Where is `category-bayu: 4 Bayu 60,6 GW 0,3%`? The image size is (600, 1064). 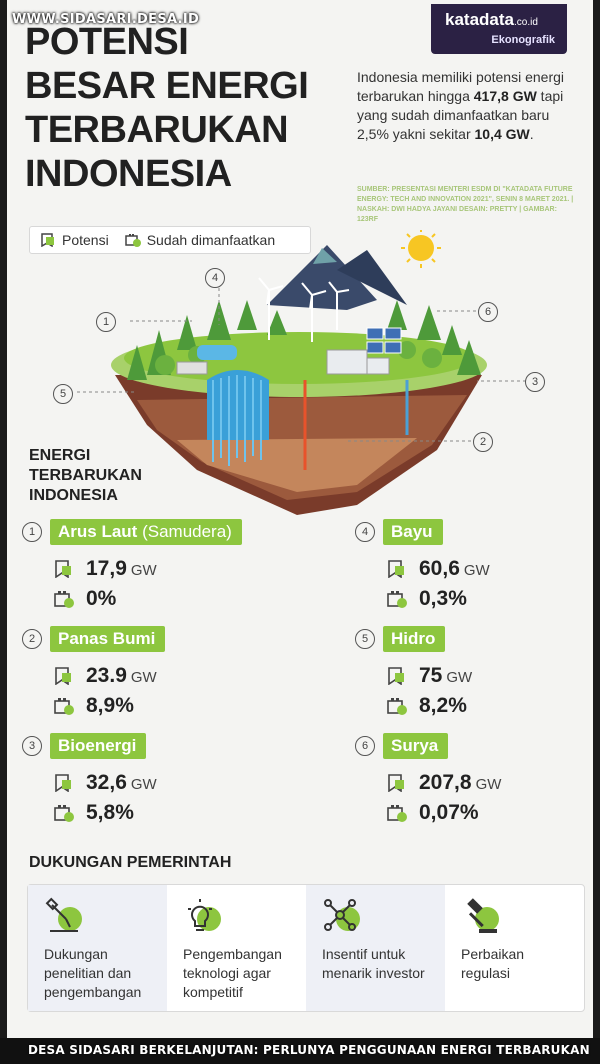
category-bayu: 4 Bayu 60,6 GW 0,3% is located at coordinates (470, 569).